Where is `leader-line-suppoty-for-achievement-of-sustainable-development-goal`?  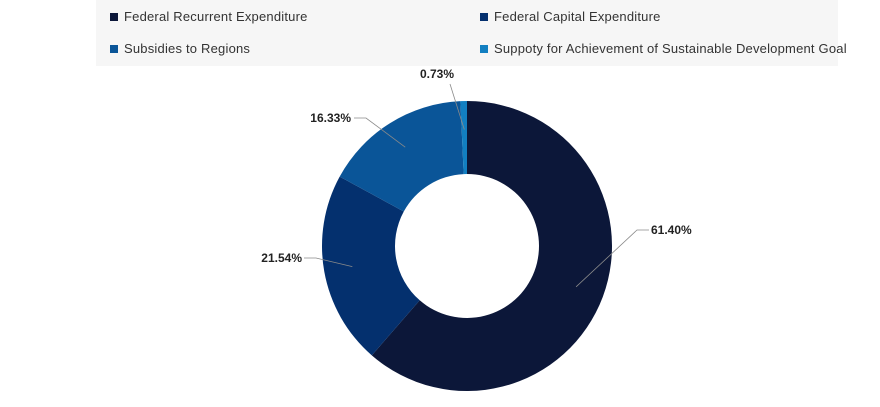 leader-line-suppoty-for-achievement-of-sustainable-development-goal is located at coordinates (457, 106).